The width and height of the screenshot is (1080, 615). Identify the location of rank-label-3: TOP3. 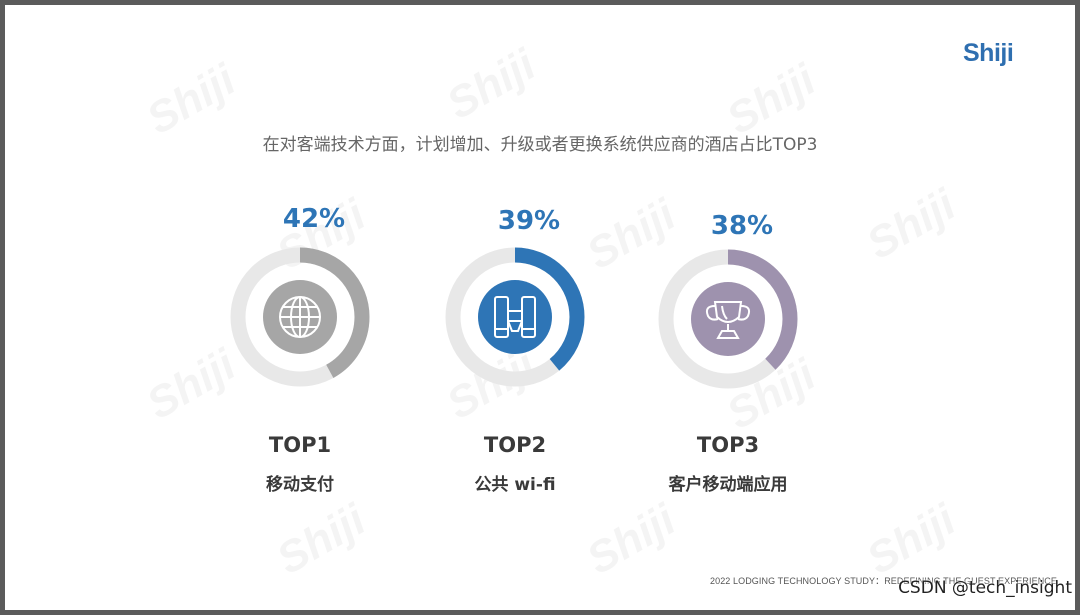
(728, 445).